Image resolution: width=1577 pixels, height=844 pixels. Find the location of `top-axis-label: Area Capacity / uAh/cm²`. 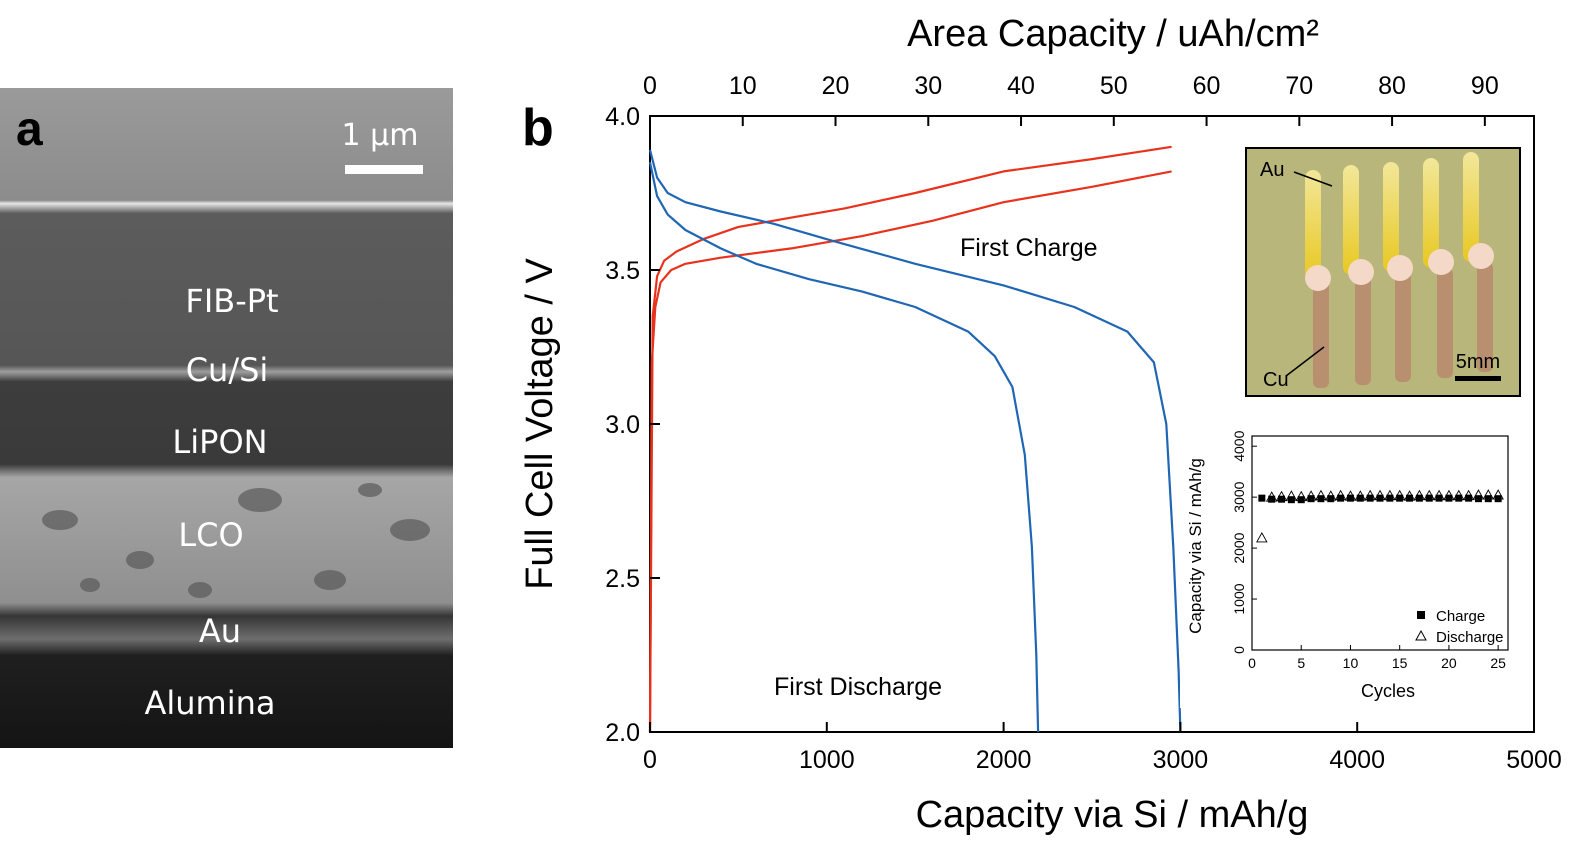

top-axis-label: Area Capacity / uAh/cm² is located at coordinates (1113, 34).